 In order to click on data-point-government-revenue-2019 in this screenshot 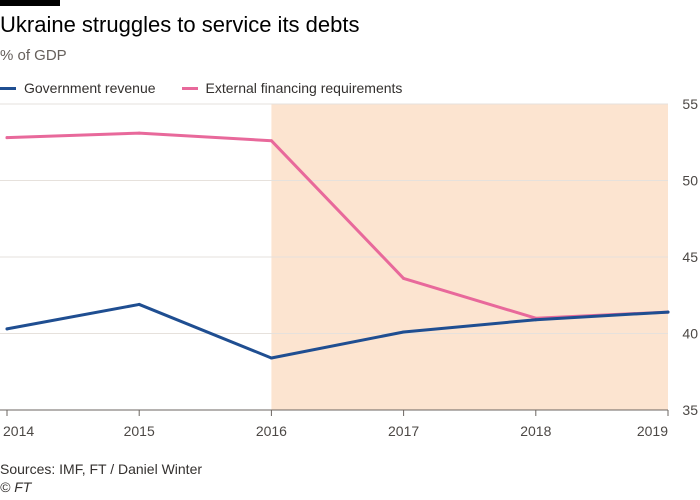, I will do `click(668, 312)`.